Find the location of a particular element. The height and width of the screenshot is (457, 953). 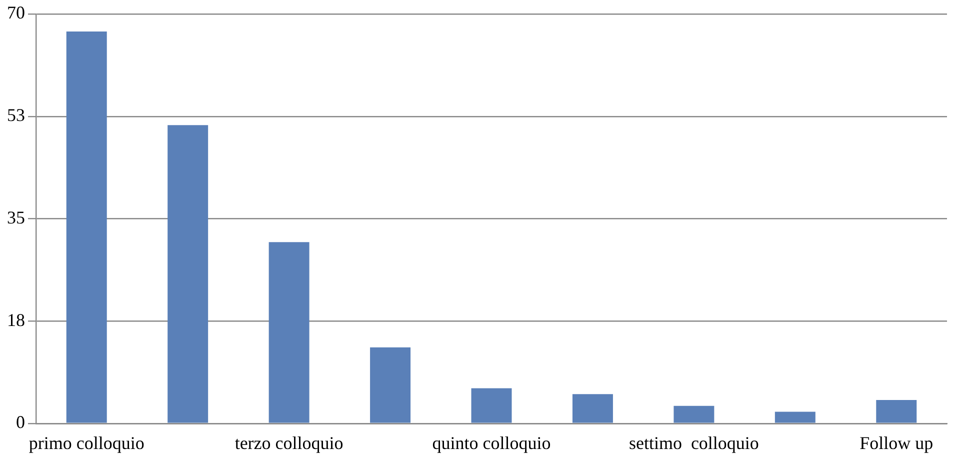

x-tick-label: quinto colloquio is located at coordinates (491, 442).